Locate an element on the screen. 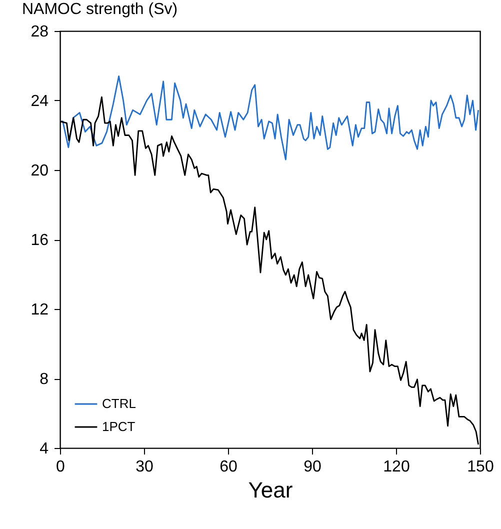 The height and width of the screenshot is (529, 501). line-series is located at coordinates (270, 117).